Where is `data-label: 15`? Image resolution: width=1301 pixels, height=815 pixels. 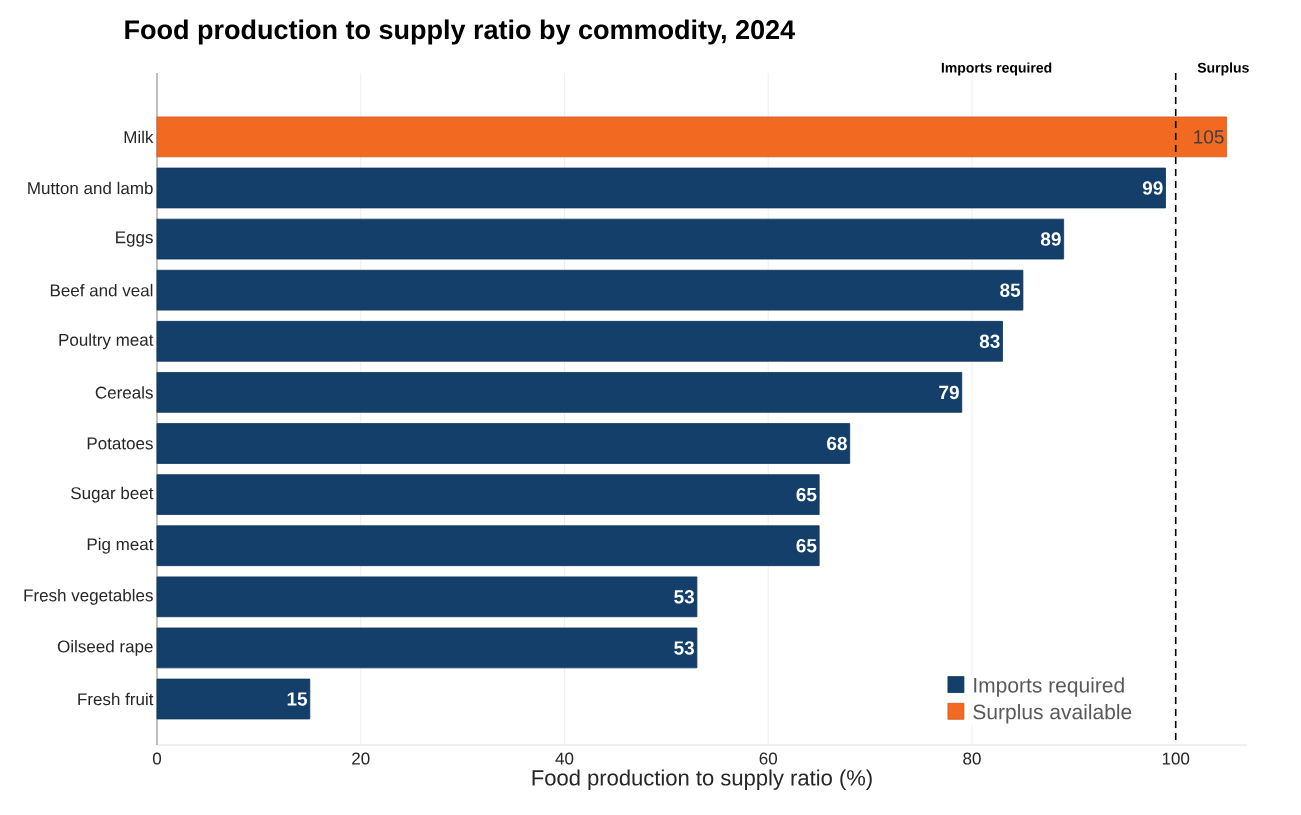
data-label: 15 is located at coordinates (297, 699).